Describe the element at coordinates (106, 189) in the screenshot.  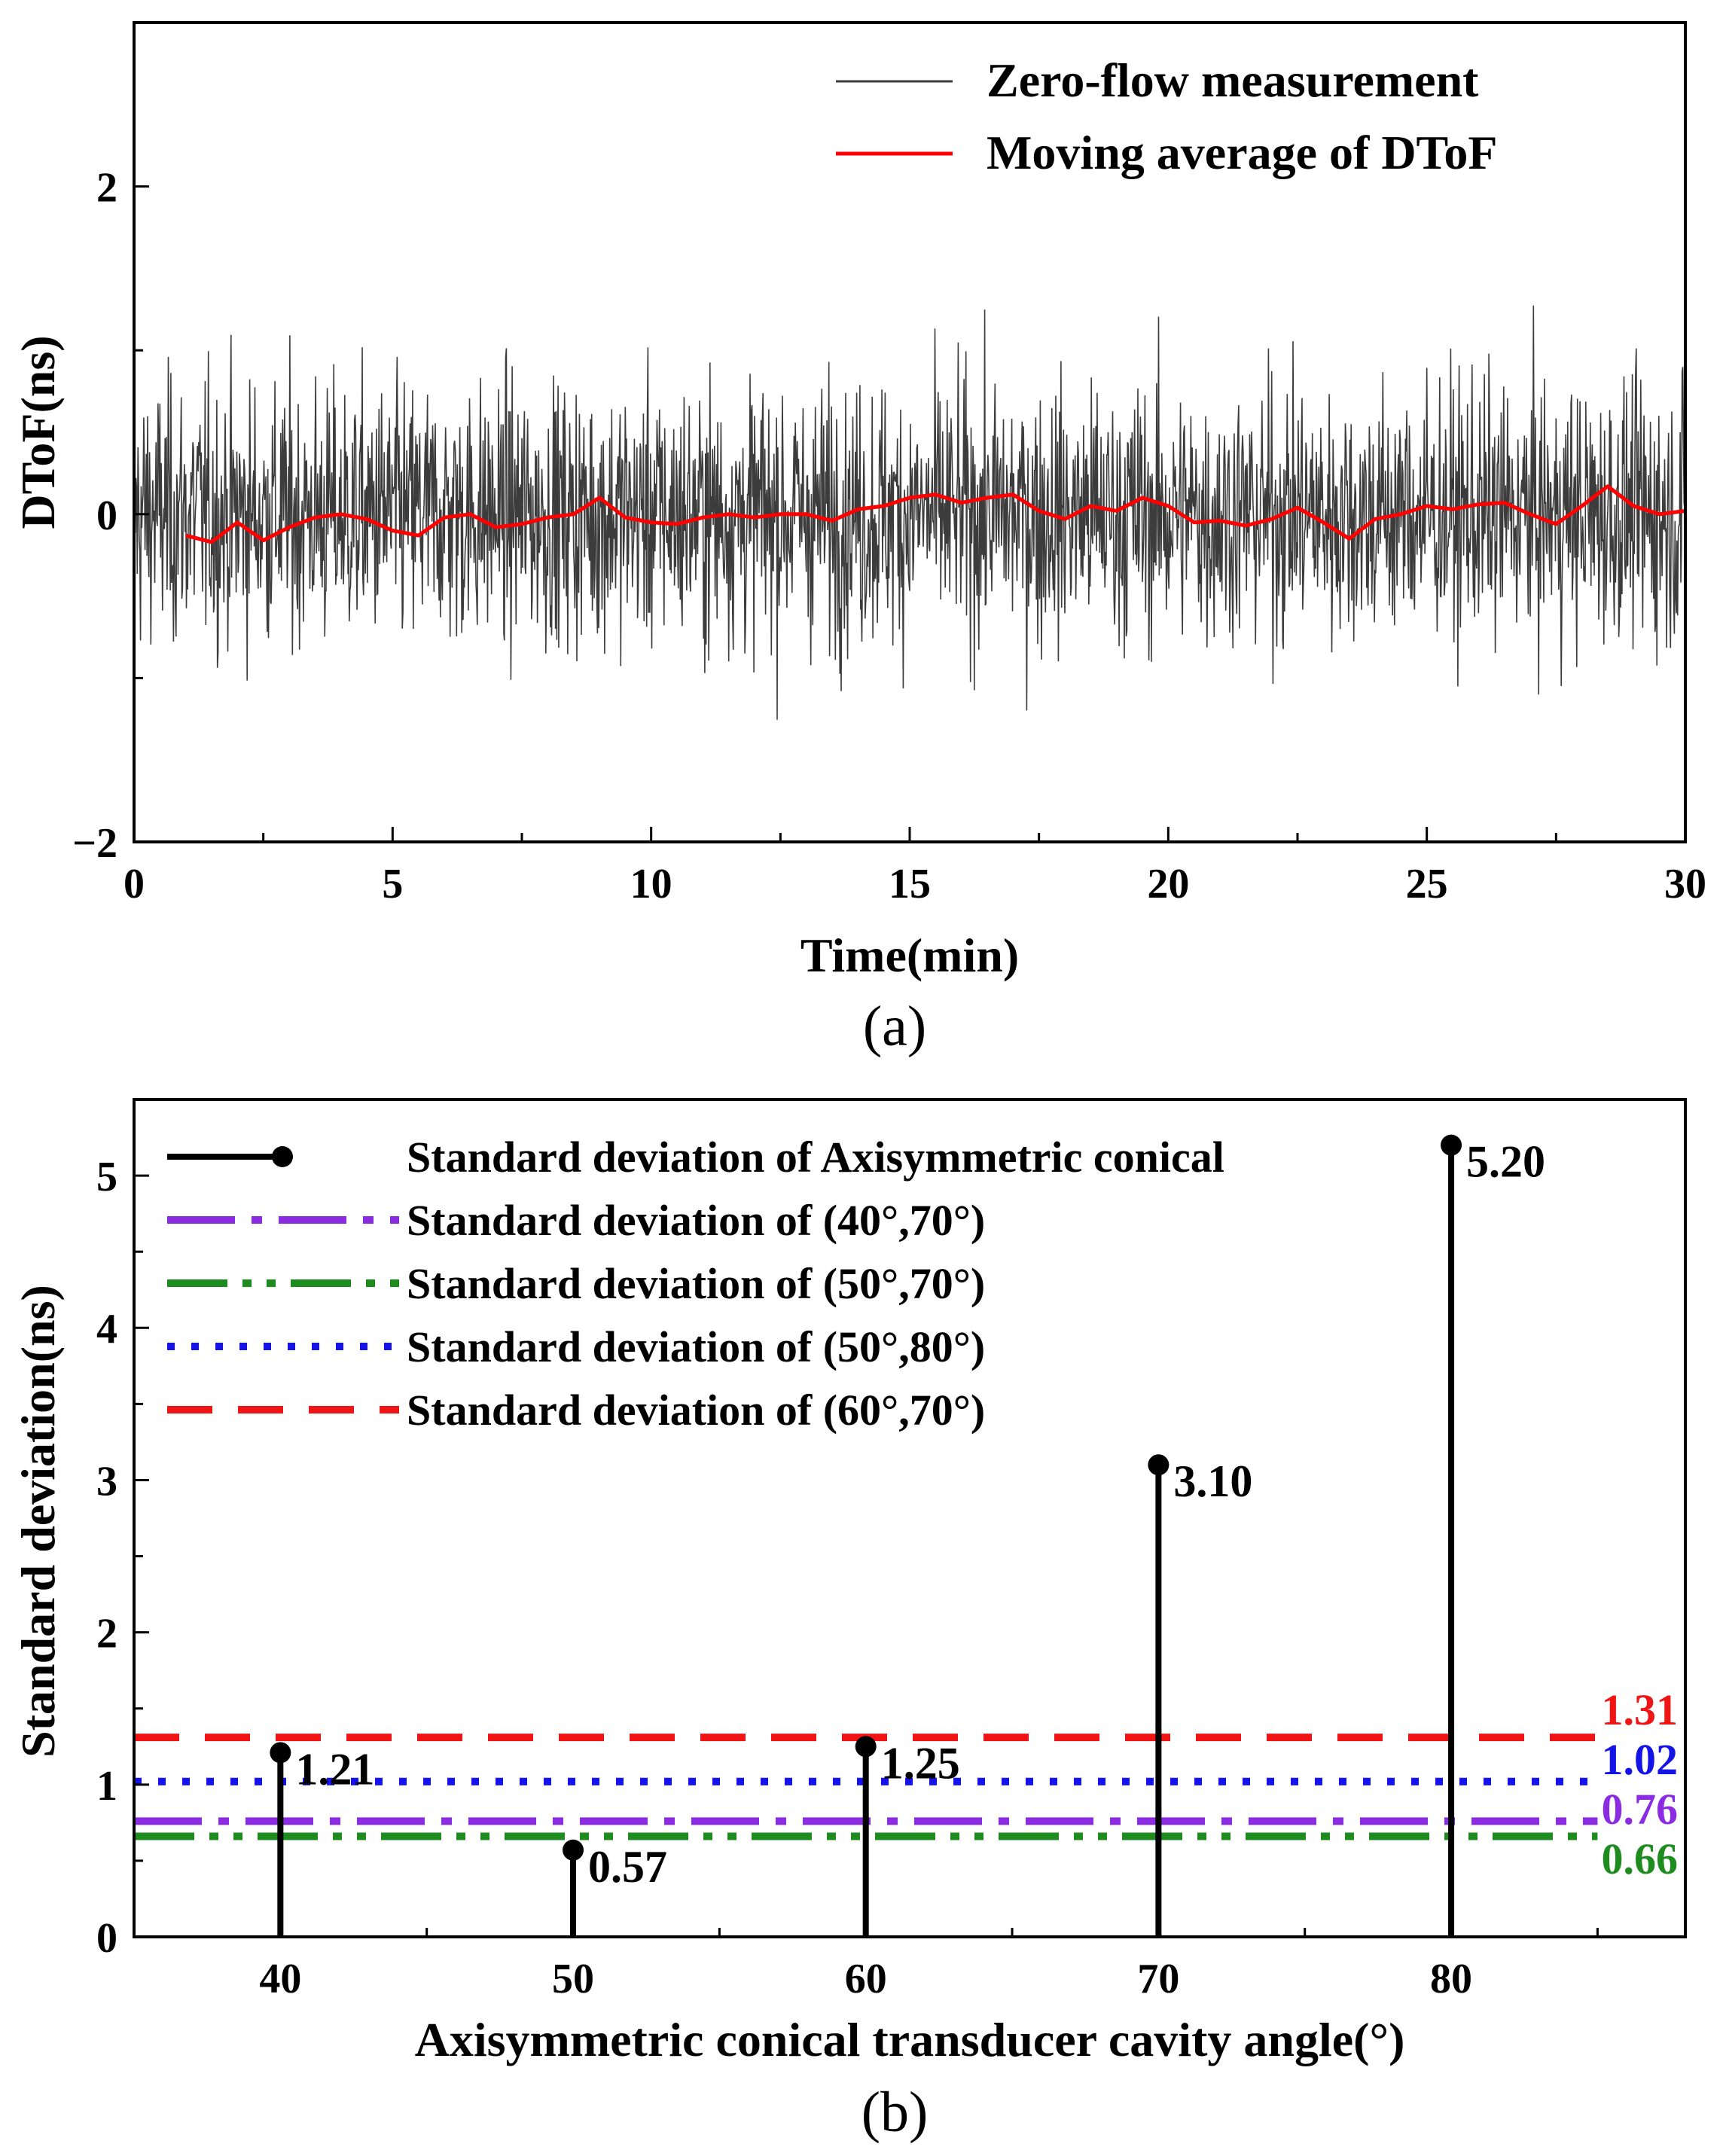
I see `y-tick-label-a: 2` at that location.